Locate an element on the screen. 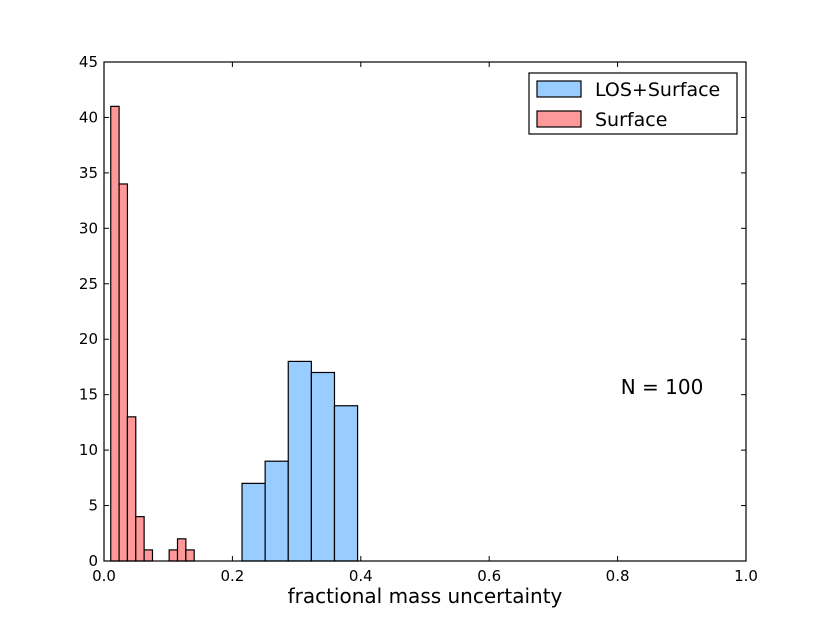  y-tick-label: 0 is located at coordinates (93, 561).